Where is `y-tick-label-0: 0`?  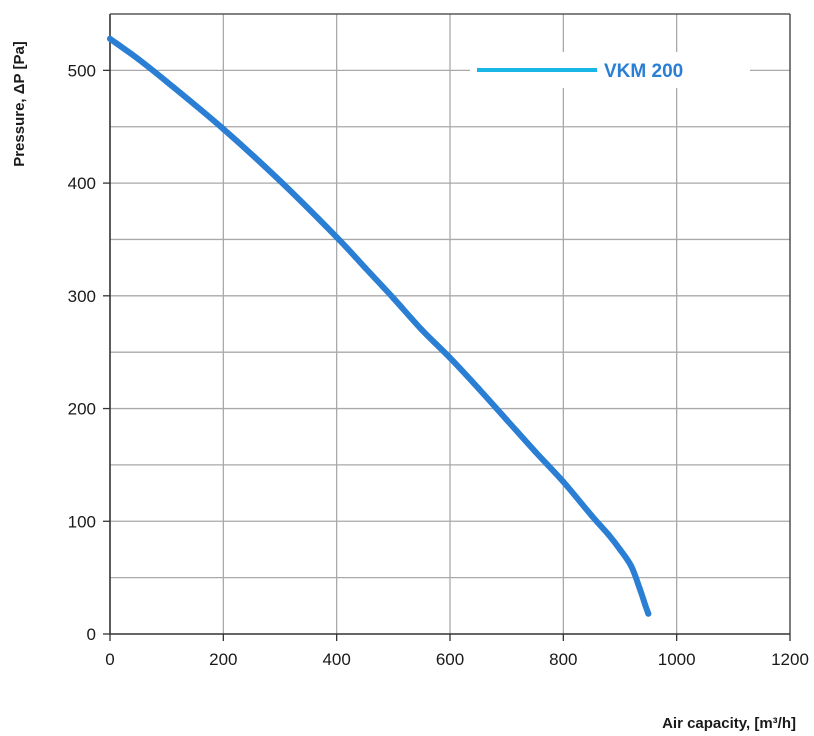 y-tick-label-0: 0 is located at coordinates (91, 634).